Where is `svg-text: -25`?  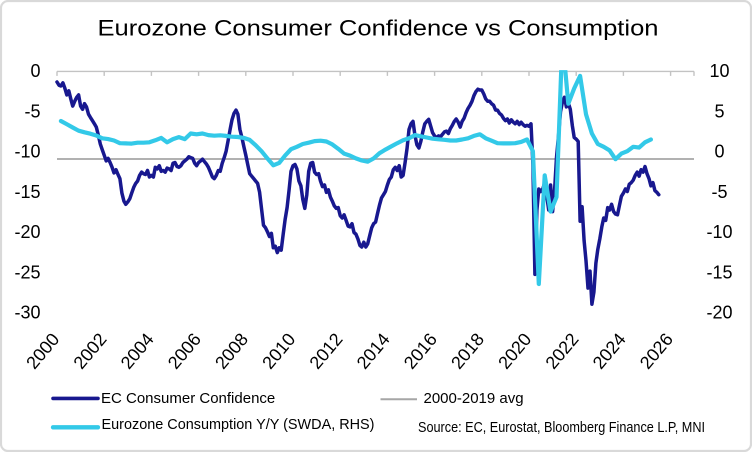
svg-text: -25 is located at coordinates (27, 272).